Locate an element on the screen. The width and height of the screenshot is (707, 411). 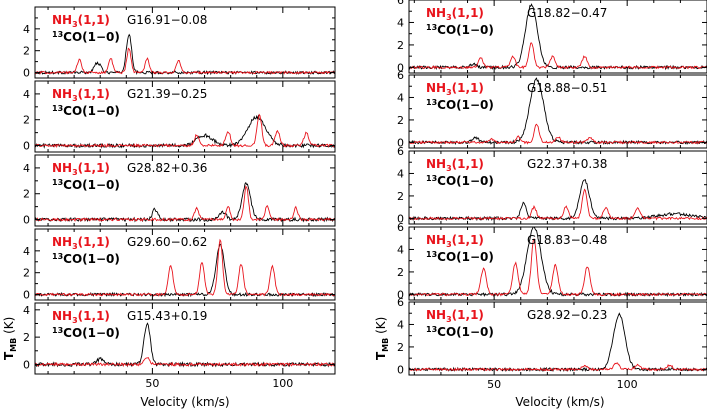
spectrum-panel: 0 2 4 6 NH3(1,1)13CO(1−0) G22.37+0.38 is located at coordinates (552, 185).